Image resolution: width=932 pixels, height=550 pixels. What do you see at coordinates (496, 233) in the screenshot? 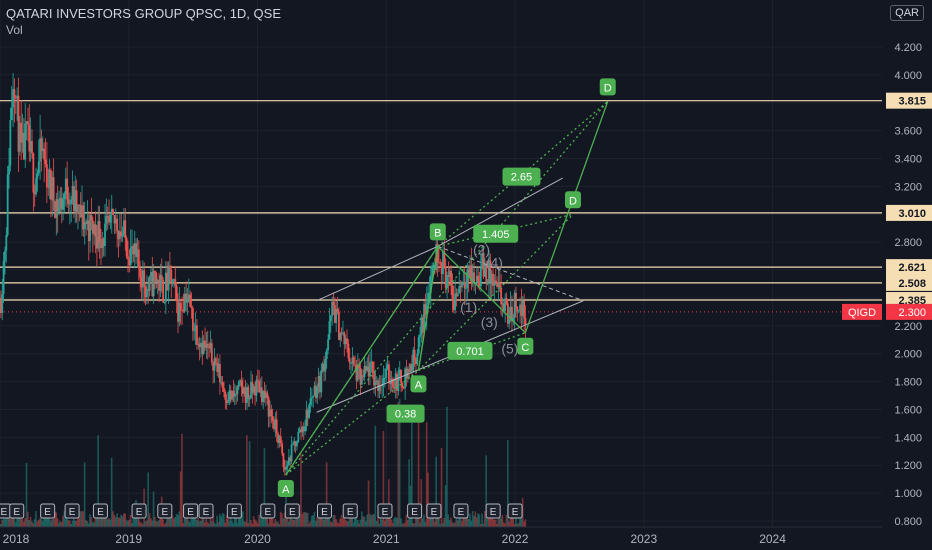
I see `fib-ratio-label: 1.405` at bounding box center [496, 233].